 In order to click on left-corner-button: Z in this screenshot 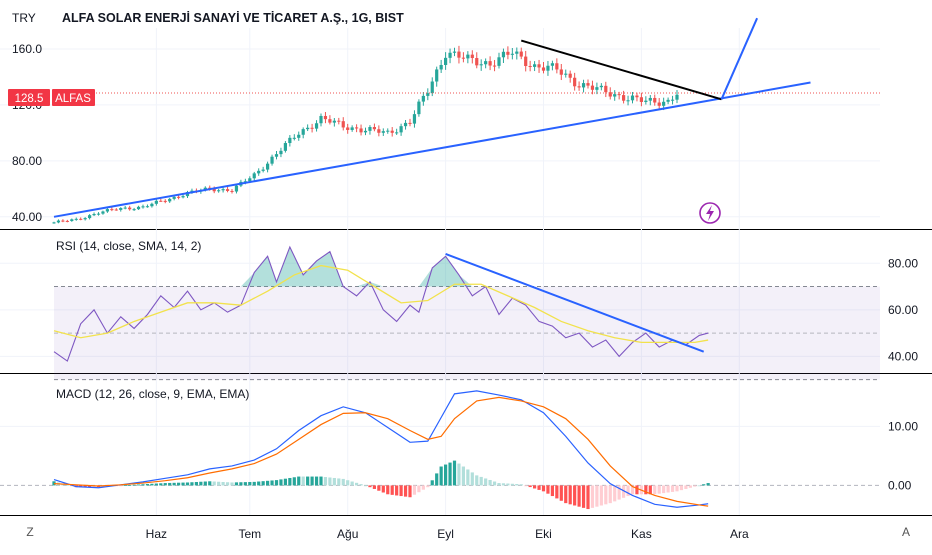, I will do `click(29, 532)`.